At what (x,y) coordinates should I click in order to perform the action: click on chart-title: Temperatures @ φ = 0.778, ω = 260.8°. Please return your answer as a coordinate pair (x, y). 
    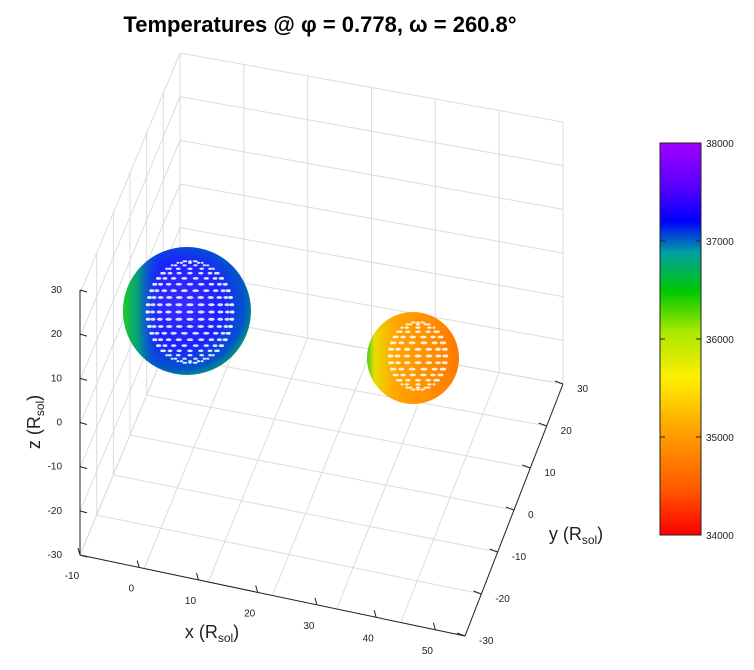
    Looking at the image, I should click on (319, 24).